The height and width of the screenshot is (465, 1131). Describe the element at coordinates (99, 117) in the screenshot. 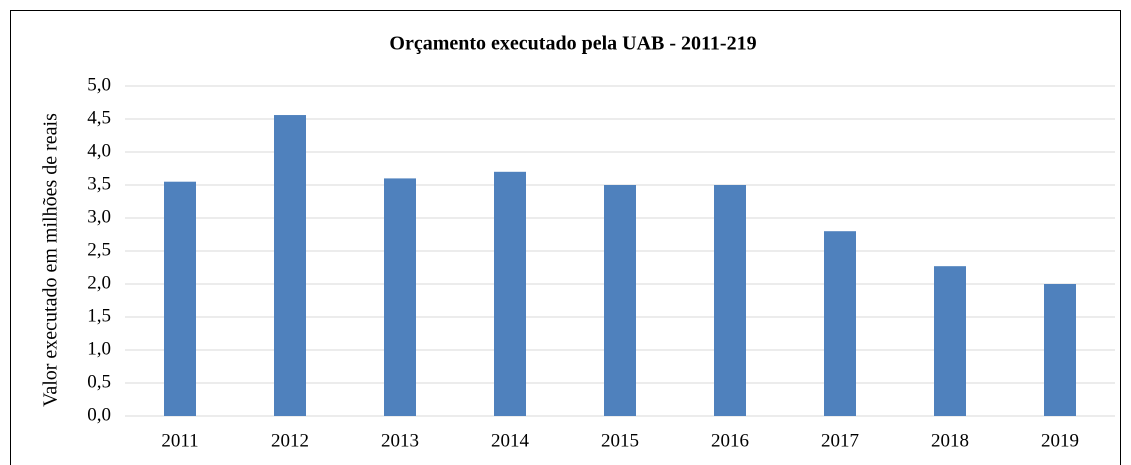

I see `y-tick-label: 4,5` at that location.